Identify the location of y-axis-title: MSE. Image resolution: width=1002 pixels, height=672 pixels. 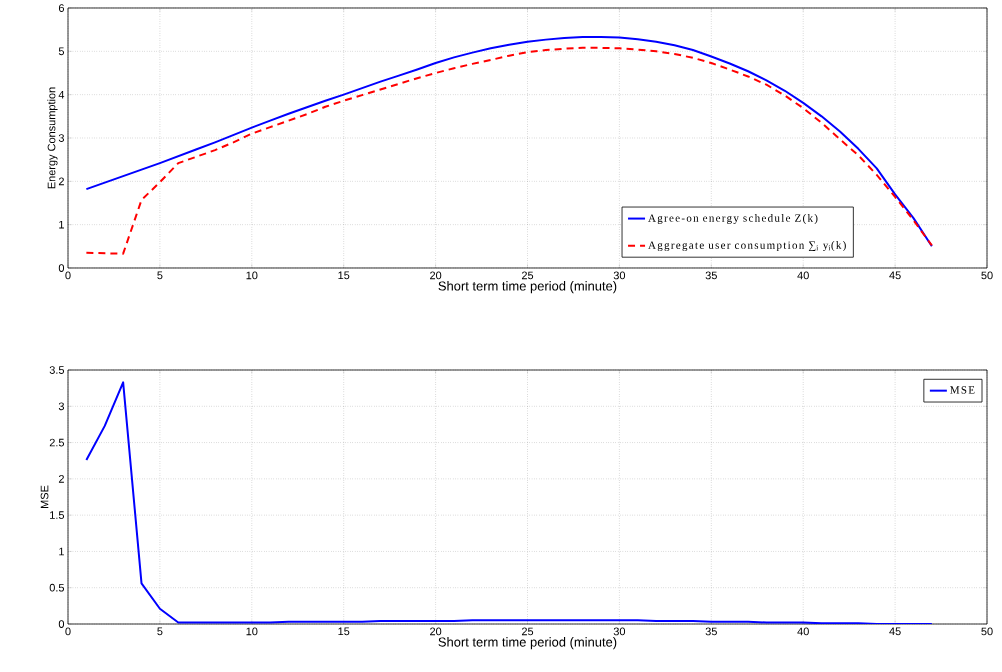
(44, 496).